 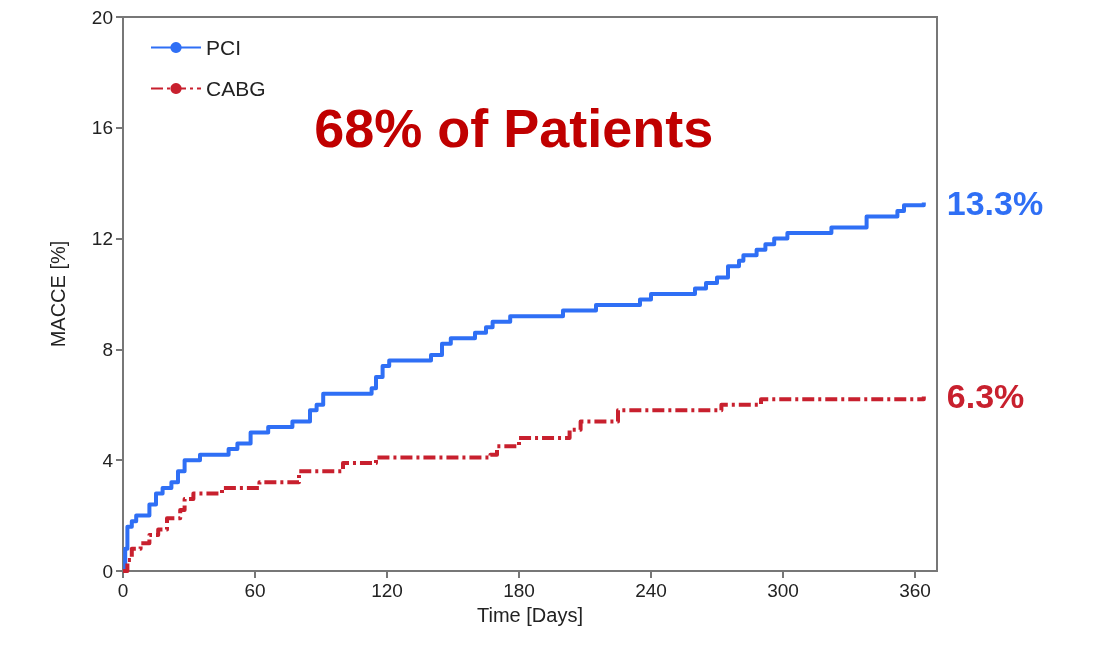 I want to click on x-axis-title: Time [Days], so click(x=530, y=614).